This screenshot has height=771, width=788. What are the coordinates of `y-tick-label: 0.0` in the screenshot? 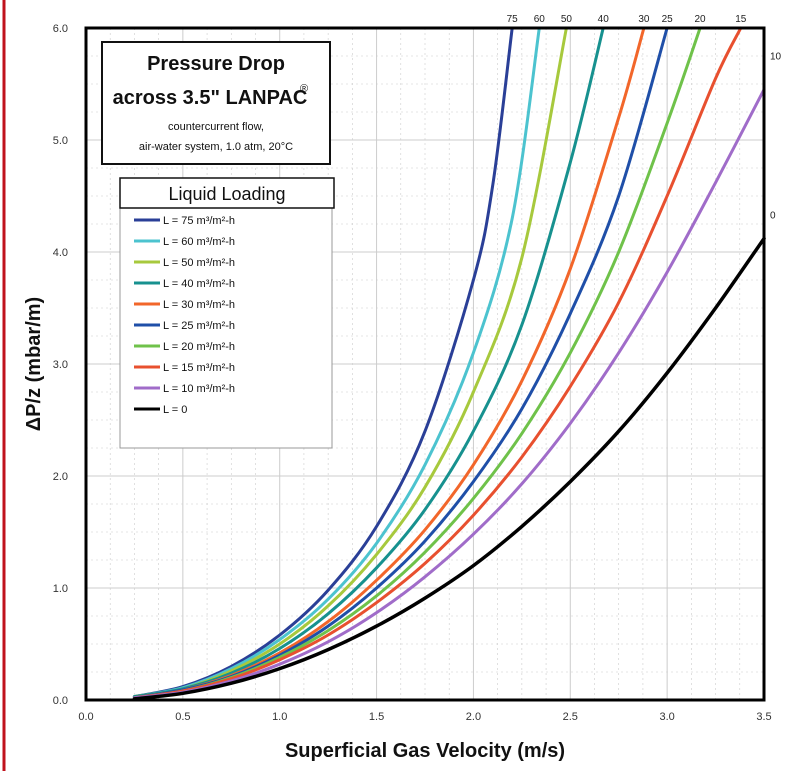 It's located at (60, 701).